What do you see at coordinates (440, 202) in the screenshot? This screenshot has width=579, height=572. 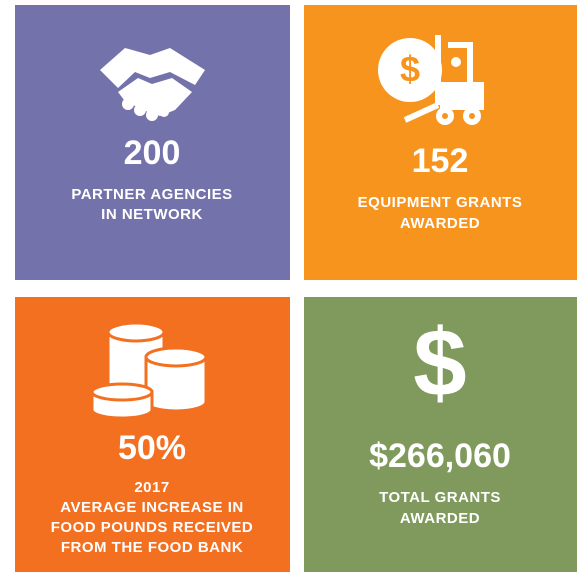 I see `caption: EQUIPMENT GRANTS` at bounding box center [440, 202].